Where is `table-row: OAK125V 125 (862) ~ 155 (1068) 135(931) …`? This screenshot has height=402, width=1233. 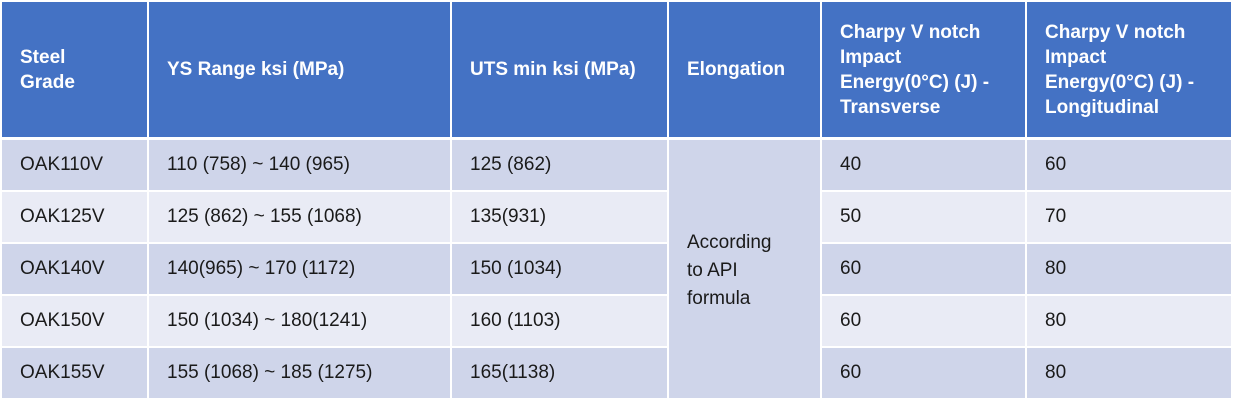 table-row: OAK125V 125 (862) ~ 155 (1068) 135(931) … is located at coordinates (616, 218).